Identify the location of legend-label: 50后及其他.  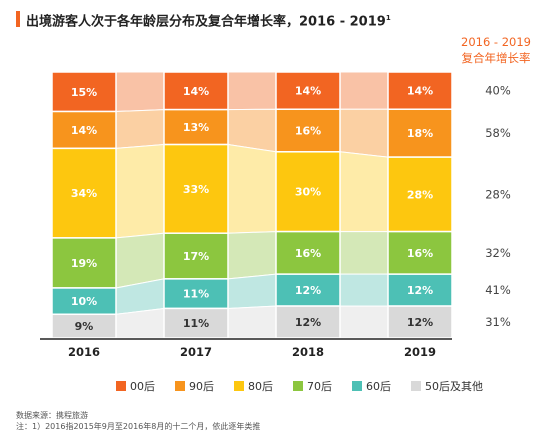
(454, 386).